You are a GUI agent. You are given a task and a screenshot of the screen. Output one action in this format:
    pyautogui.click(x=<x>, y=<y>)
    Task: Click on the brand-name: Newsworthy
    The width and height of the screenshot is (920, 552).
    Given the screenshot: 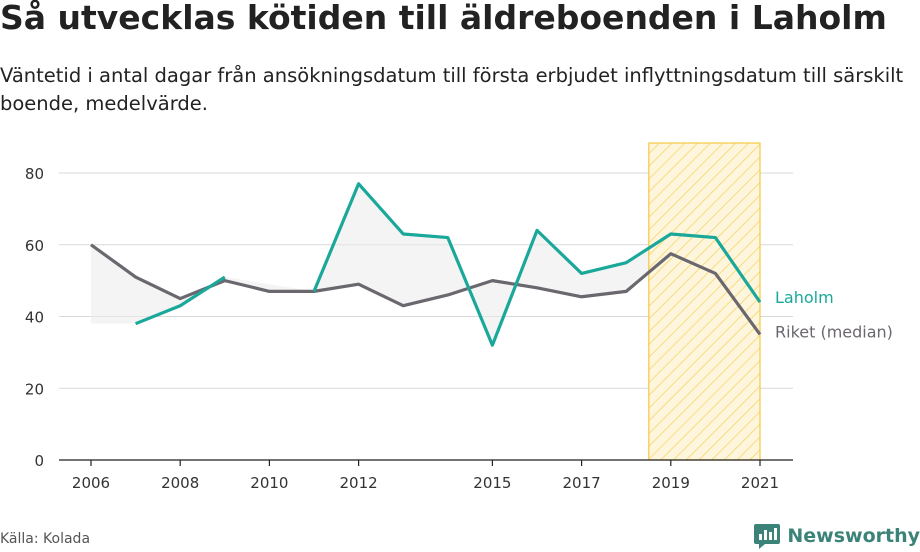 What is the action you would take?
    pyautogui.click(x=853, y=536)
    